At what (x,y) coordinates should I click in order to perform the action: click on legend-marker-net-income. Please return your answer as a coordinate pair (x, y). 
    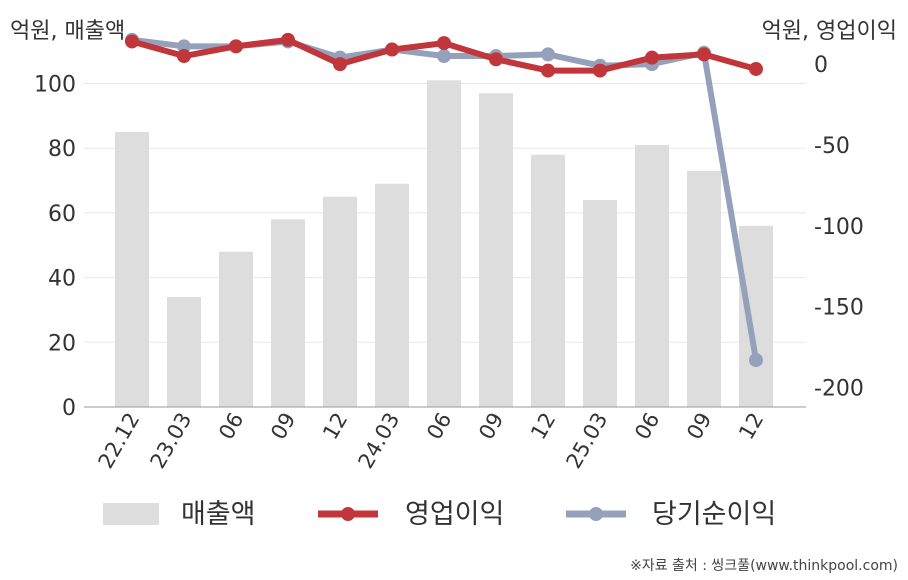
    Looking at the image, I should click on (596, 514).